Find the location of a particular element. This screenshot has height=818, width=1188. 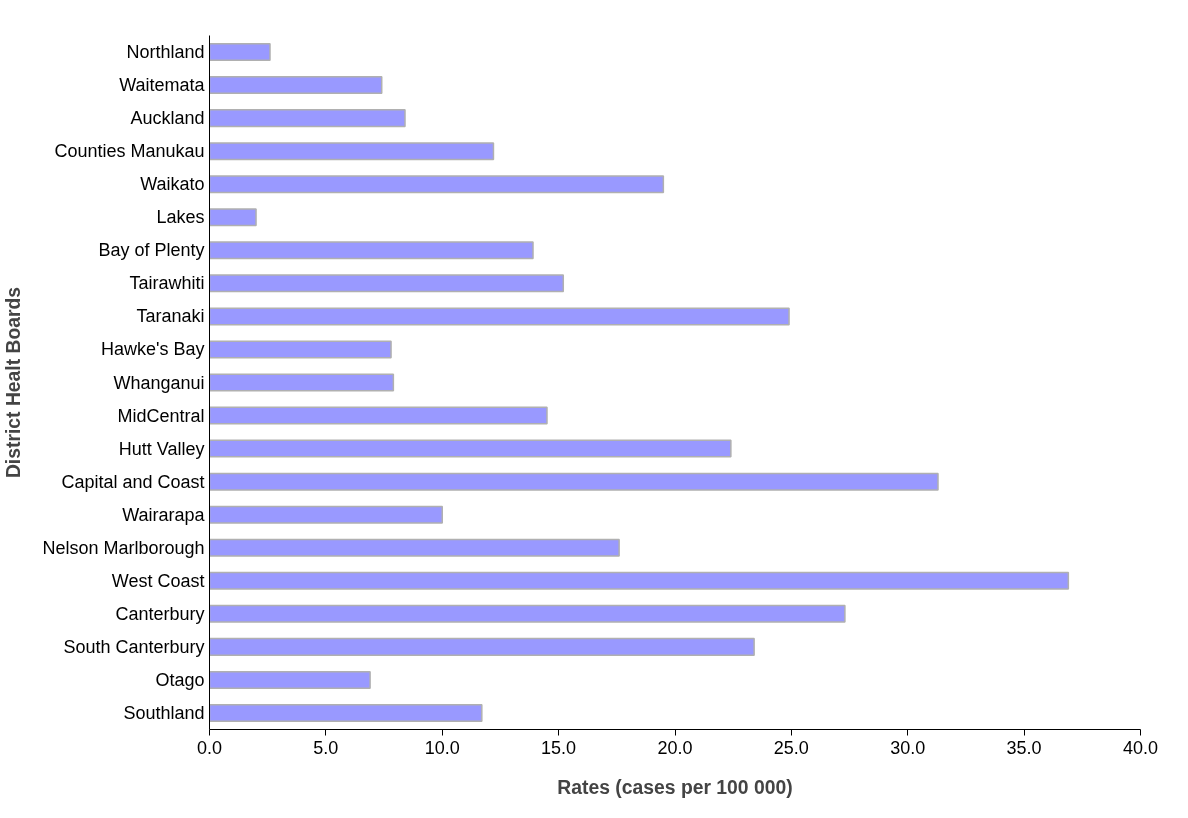

y-tick-label: Nelson Marlborough is located at coordinates (123, 547).